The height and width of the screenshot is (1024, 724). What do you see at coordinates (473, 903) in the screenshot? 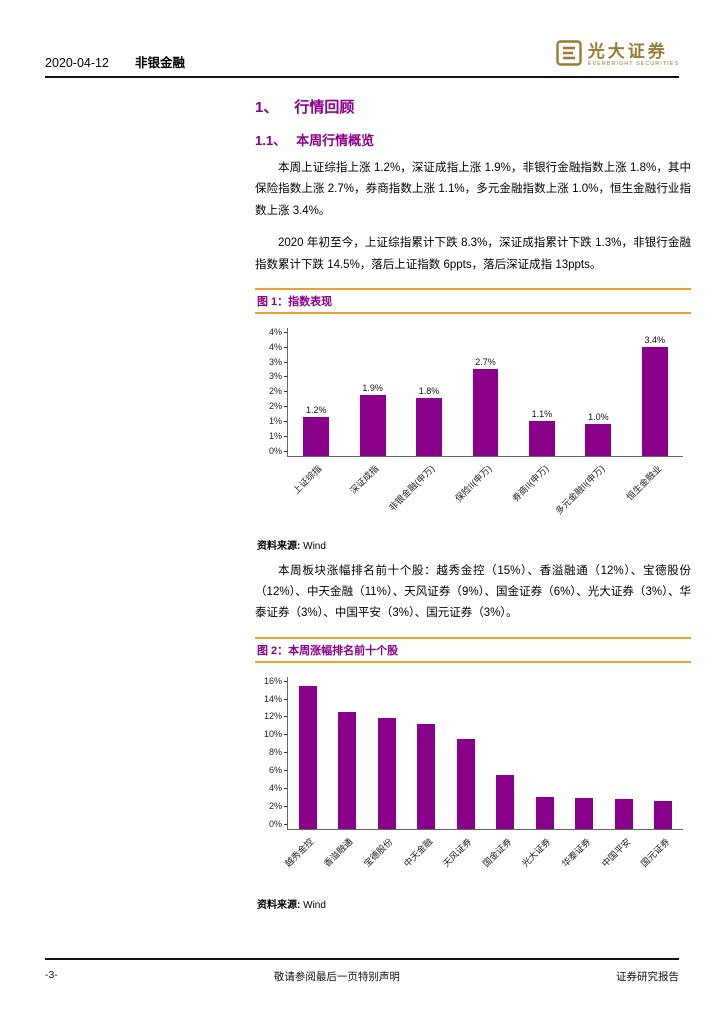
I see `figure-2-source: 资料来源: Wind` at bounding box center [473, 903].